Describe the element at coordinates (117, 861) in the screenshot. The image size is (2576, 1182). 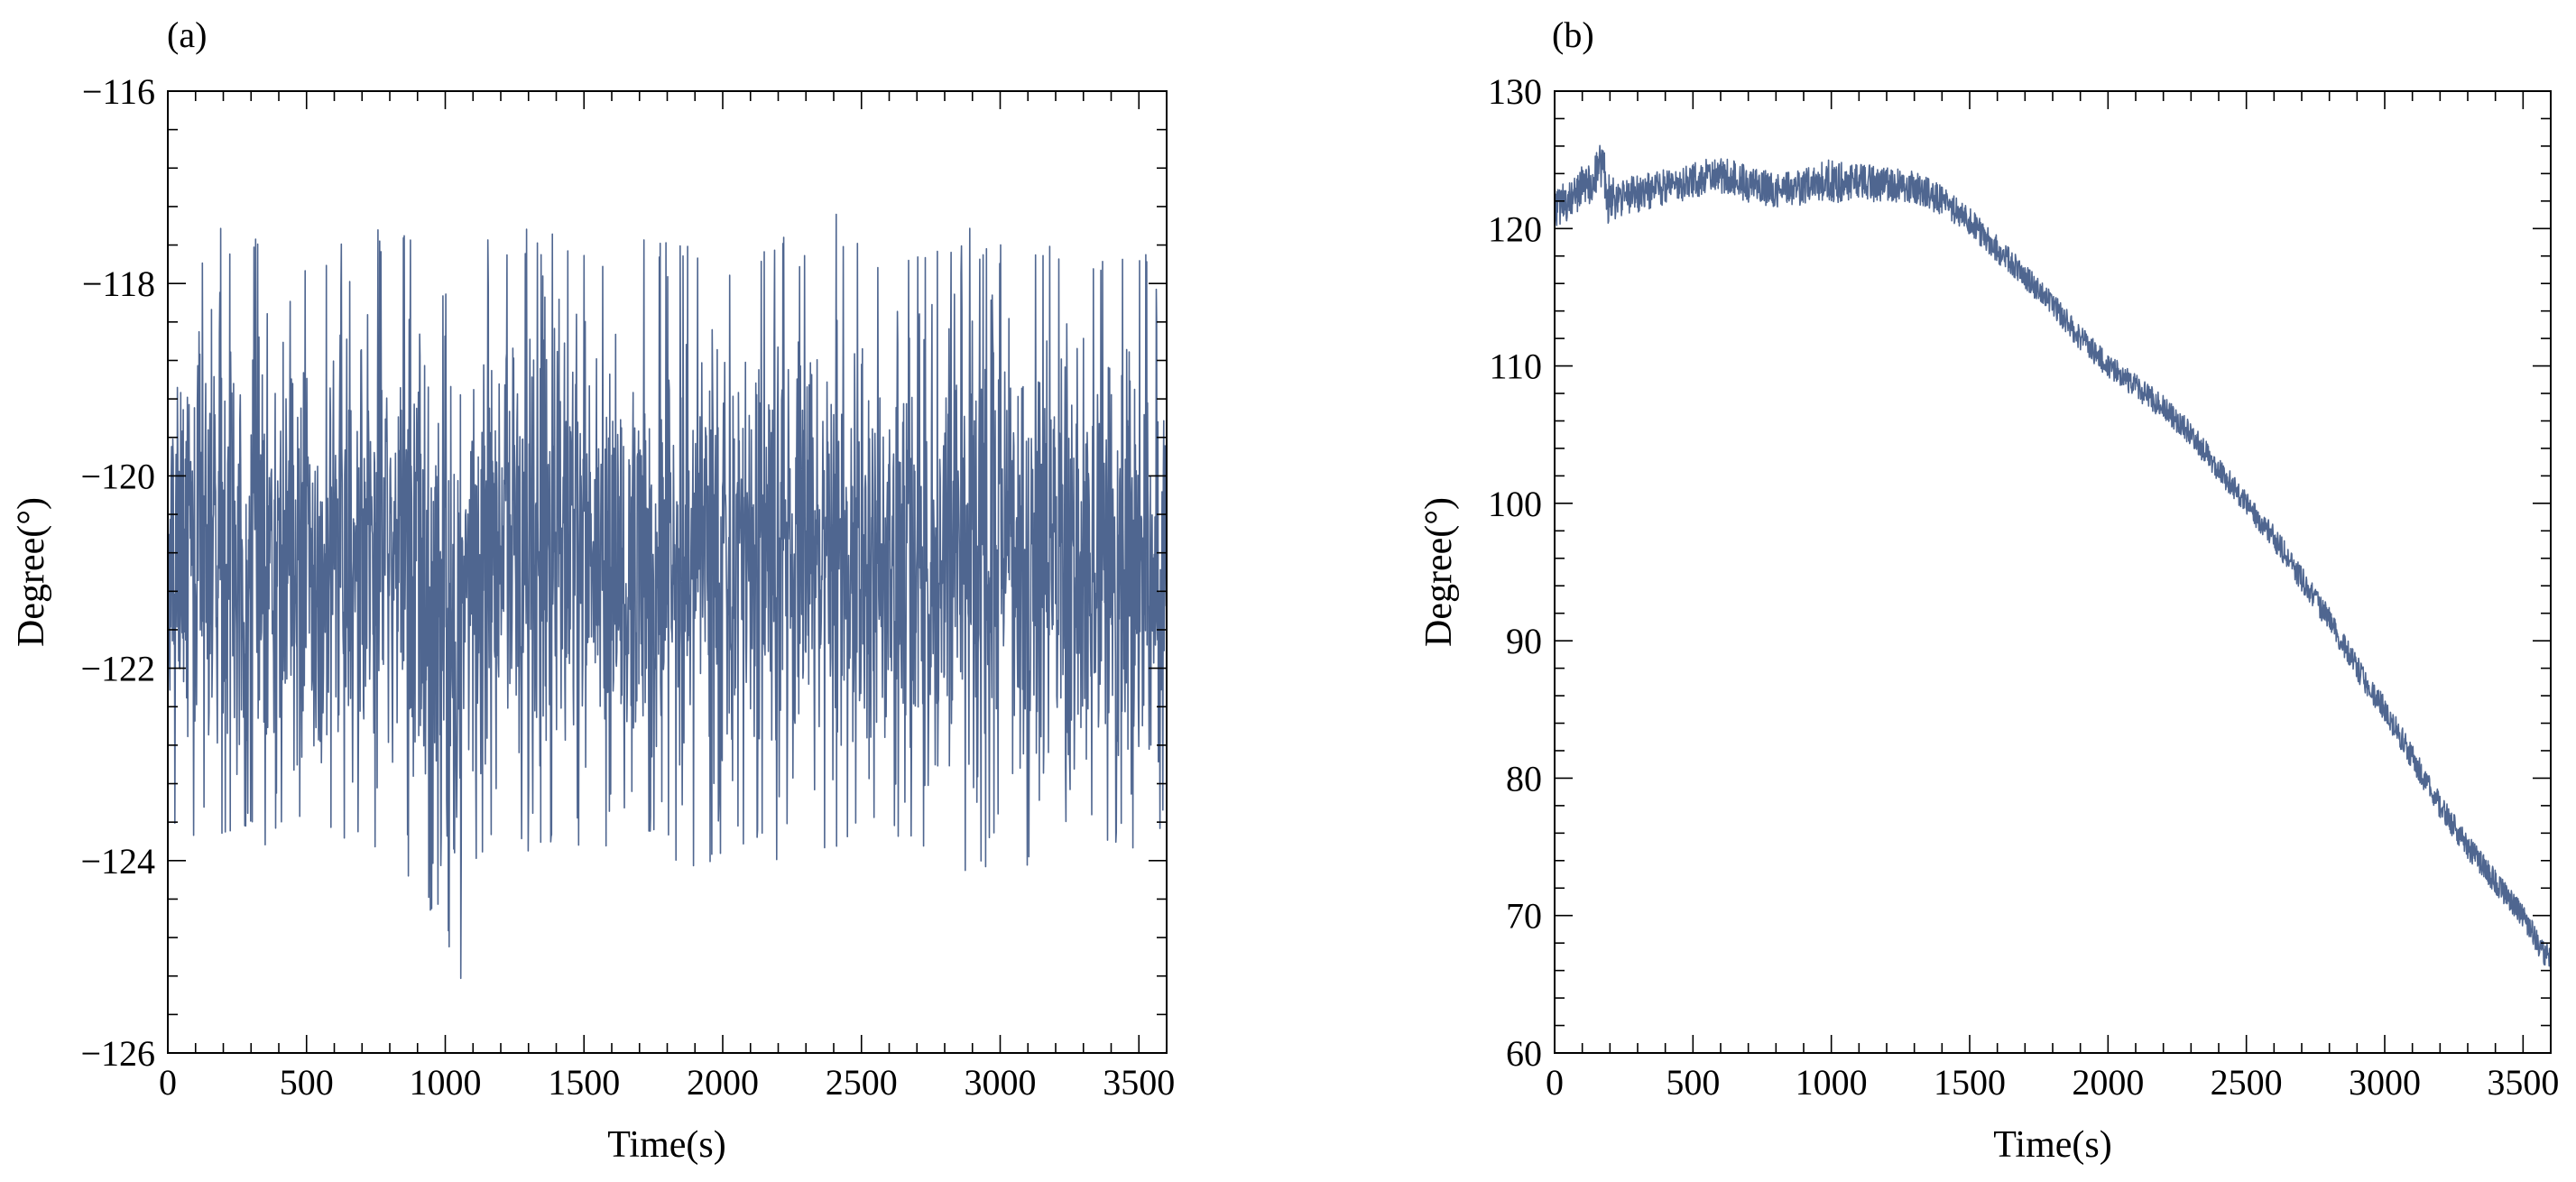
I see `y-tick-label: −124` at that location.